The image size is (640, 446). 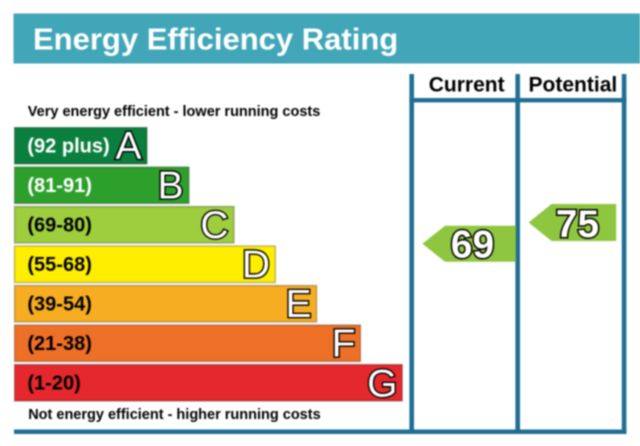 What do you see at coordinates (256, 265) in the screenshot?
I see `svg-text: D` at bounding box center [256, 265].